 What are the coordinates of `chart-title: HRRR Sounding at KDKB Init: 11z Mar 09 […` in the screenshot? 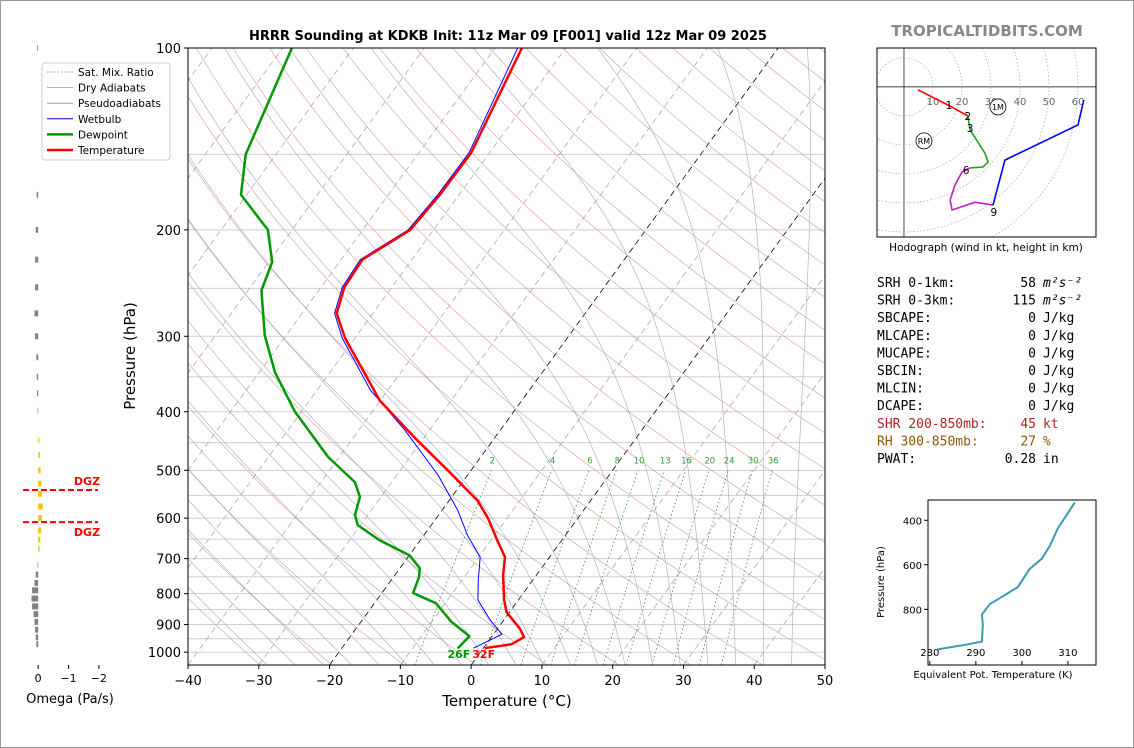 It's located at (508, 36).